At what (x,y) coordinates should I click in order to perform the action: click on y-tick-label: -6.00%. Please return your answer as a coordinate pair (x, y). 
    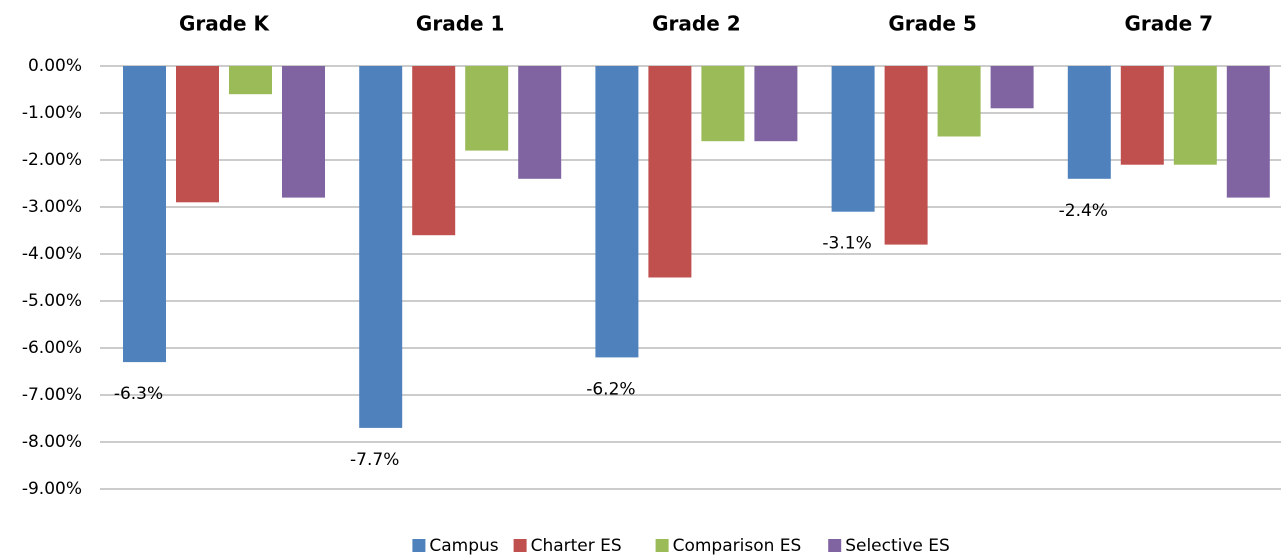
    Looking at the image, I should click on (52, 348).